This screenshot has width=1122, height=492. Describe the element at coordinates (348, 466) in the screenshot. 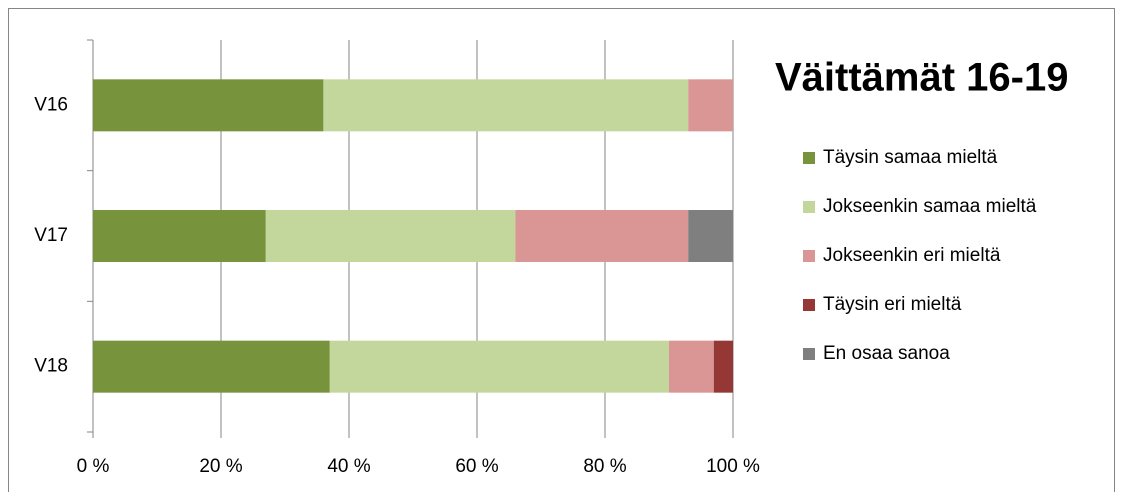

I see `x-tick-label: 40 %` at that location.